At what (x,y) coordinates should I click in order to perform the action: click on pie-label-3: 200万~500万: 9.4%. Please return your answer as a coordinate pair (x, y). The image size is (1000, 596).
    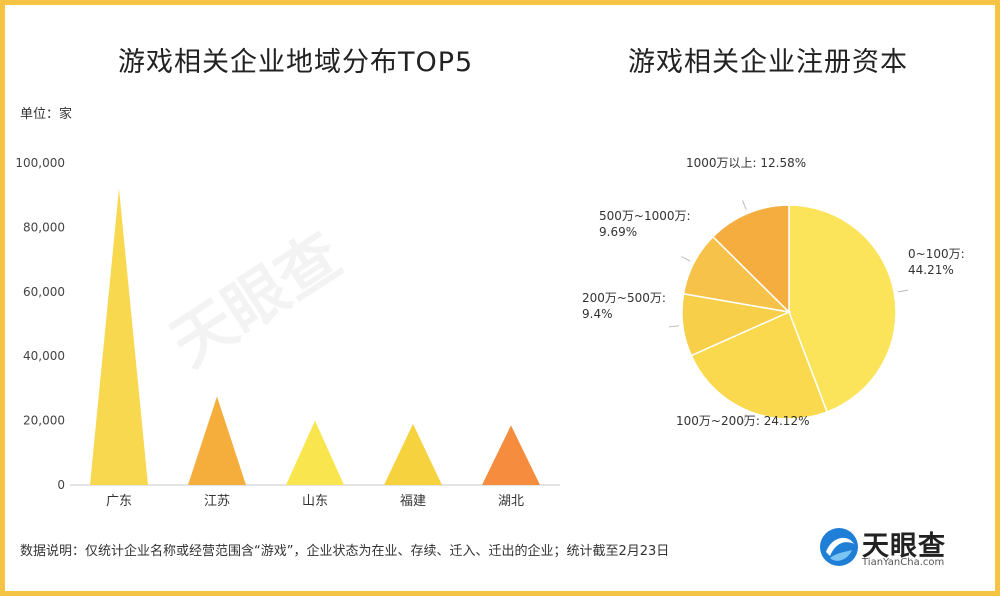
    Looking at the image, I should click on (624, 306).